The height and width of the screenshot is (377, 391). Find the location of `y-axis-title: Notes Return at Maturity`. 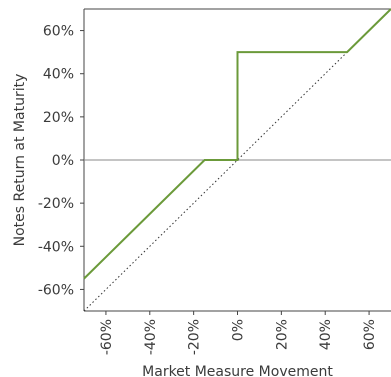

y-axis-title: Notes Return at Maturity is located at coordinates (20, 160).